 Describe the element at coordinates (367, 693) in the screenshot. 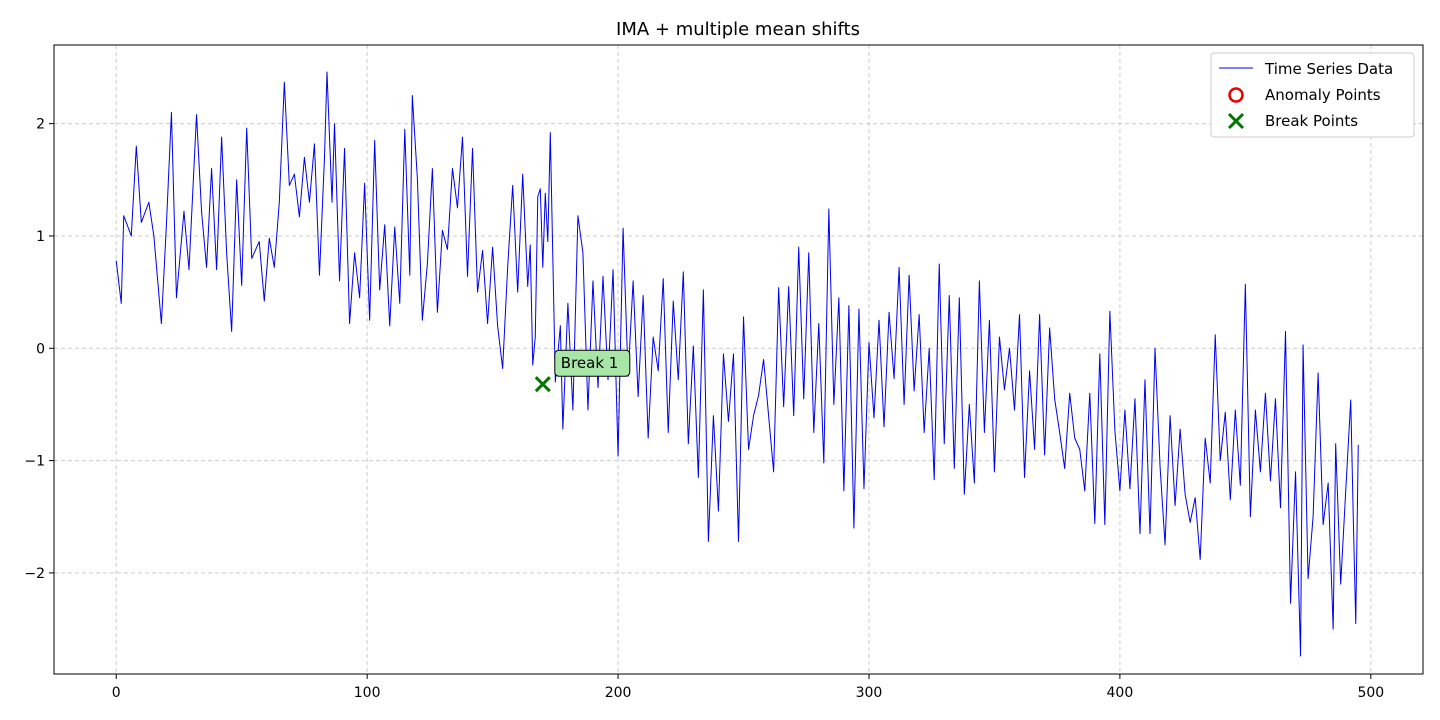

I see `x-tick-label: 100` at that location.